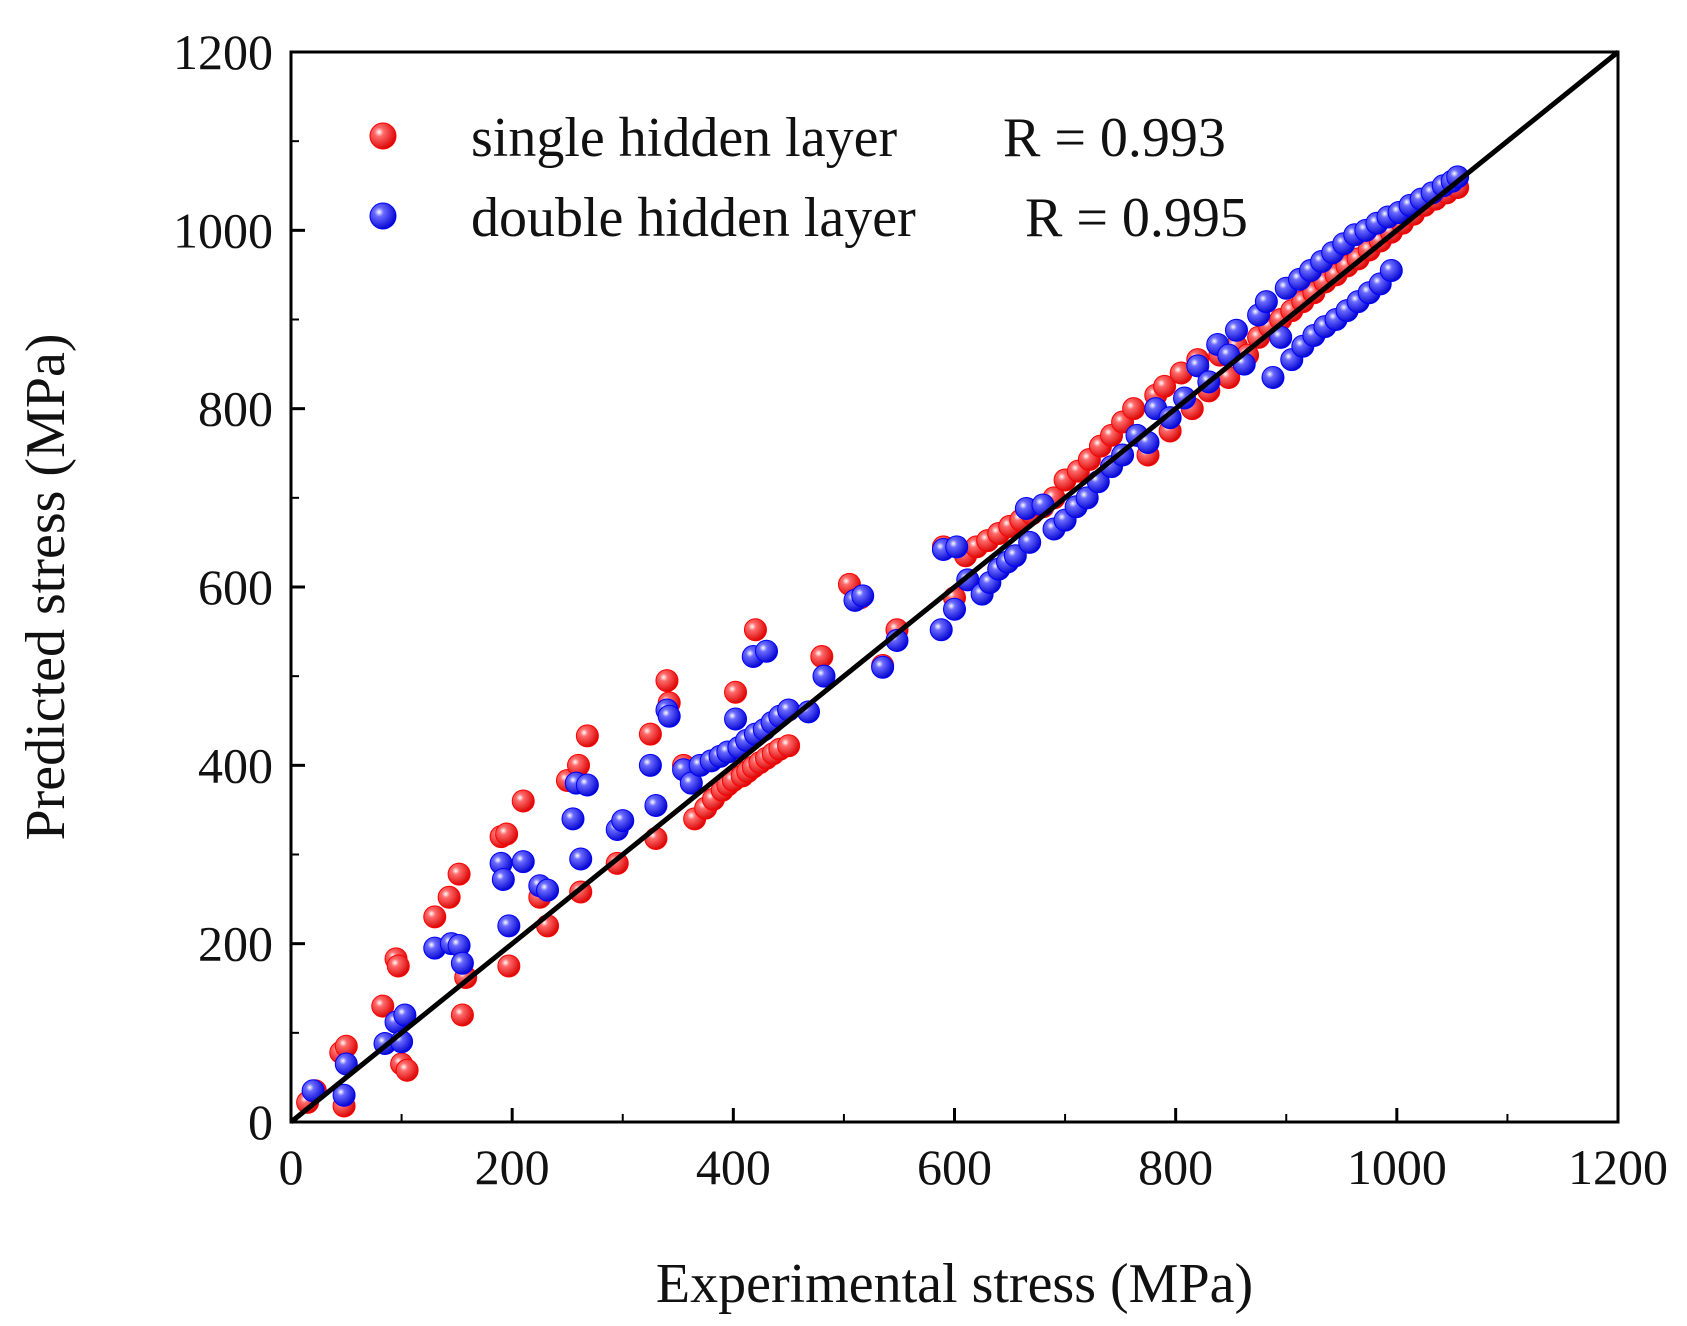  Describe the element at coordinates (1618, 1167) in the screenshot. I see `x-tick-label: 1200` at that location.